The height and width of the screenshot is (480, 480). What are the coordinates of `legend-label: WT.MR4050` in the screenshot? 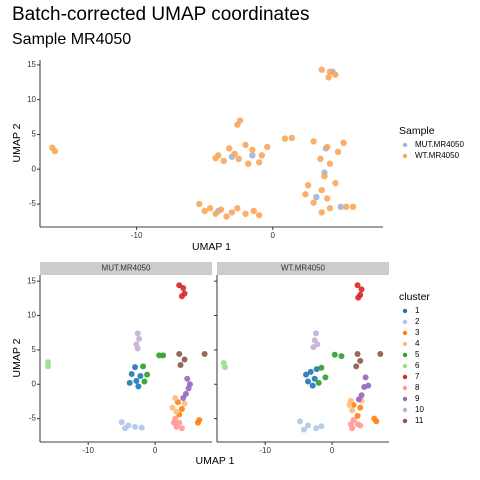 It's located at (437, 155).